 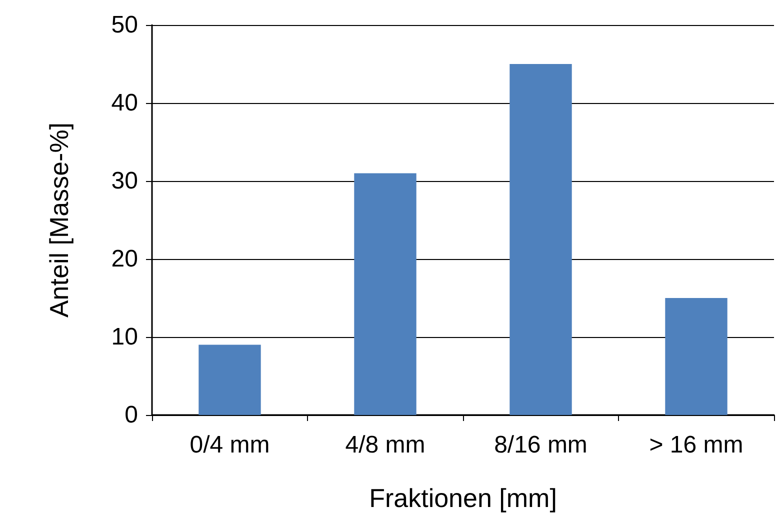 I want to click on x-axis-title: Fraktionen [mm], so click(x=463, y=498).